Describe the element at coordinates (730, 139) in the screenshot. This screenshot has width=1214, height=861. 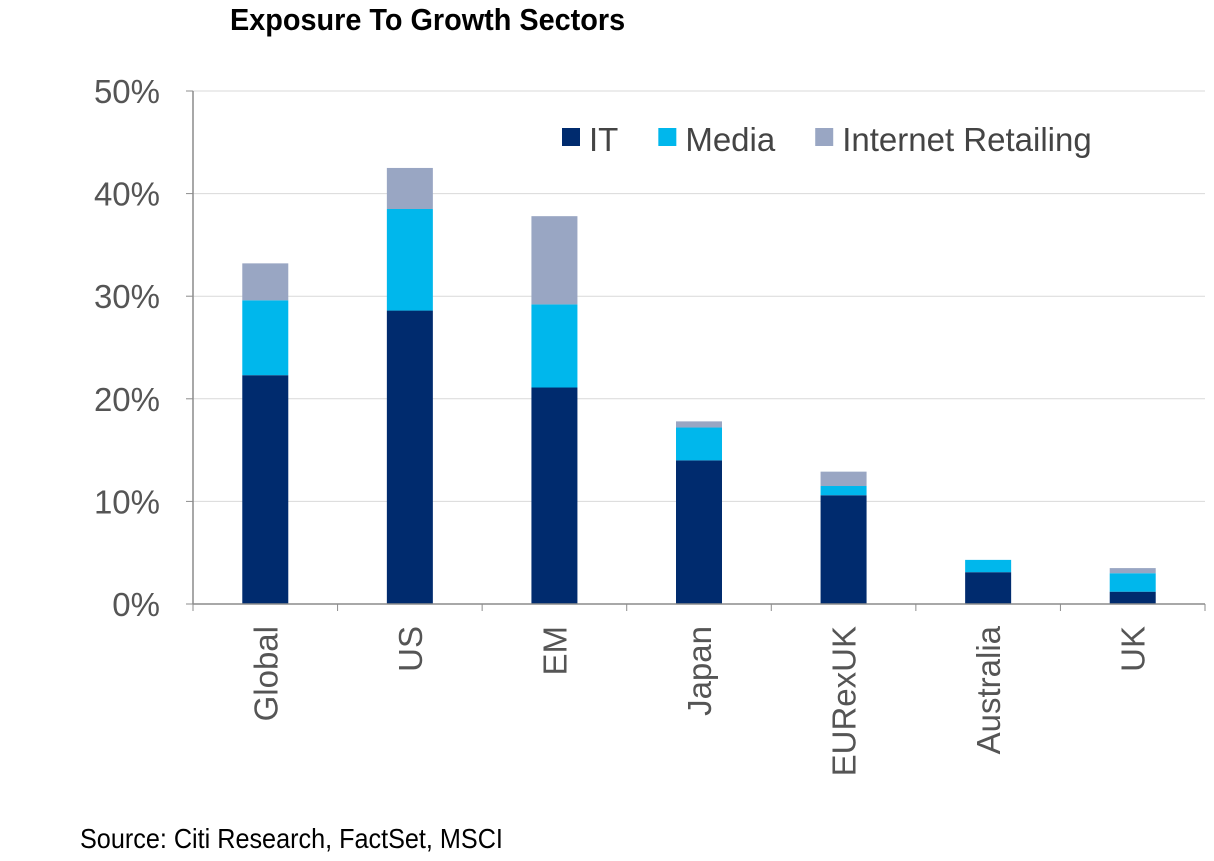
I see `legend-label: Media` at that location.